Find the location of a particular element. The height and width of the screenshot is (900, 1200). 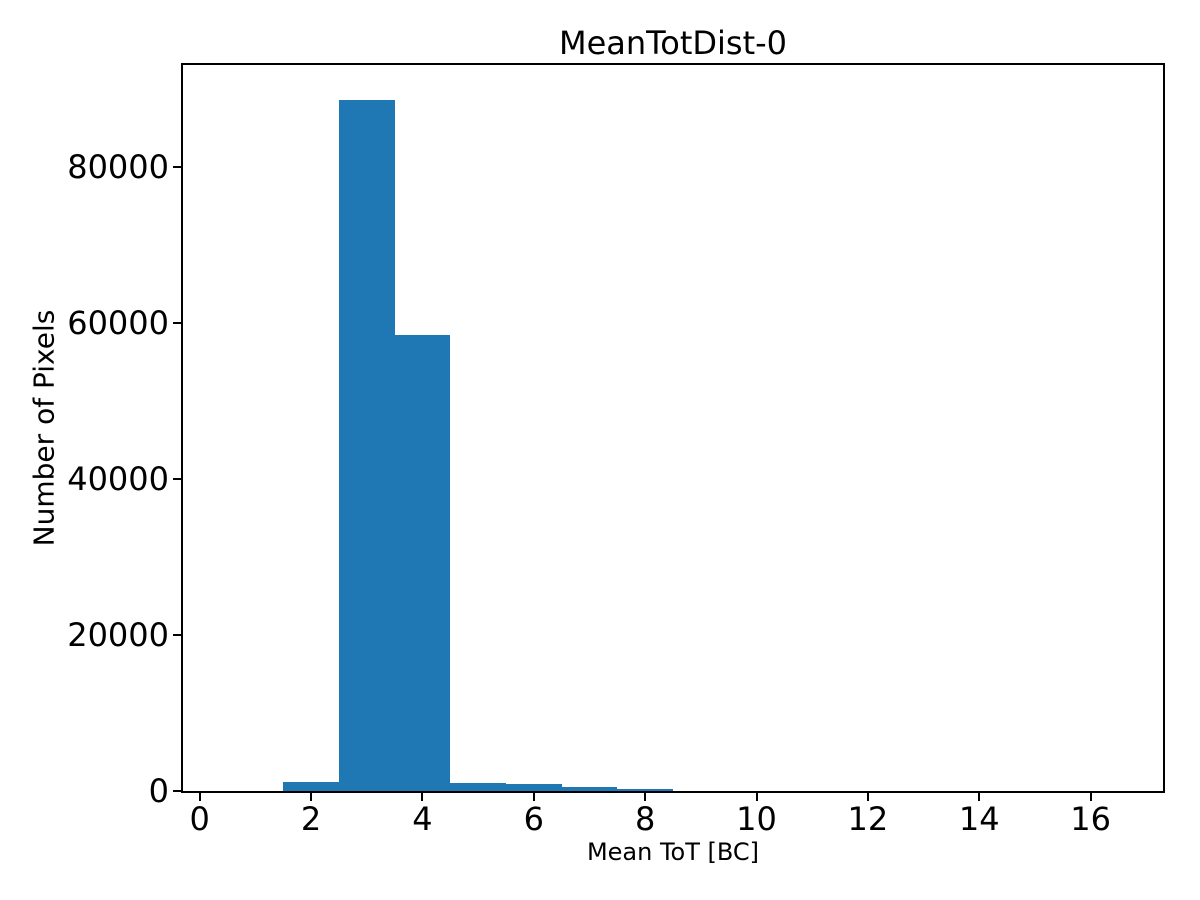

x-tick-label: 2 is located at coordinates (311, 819).